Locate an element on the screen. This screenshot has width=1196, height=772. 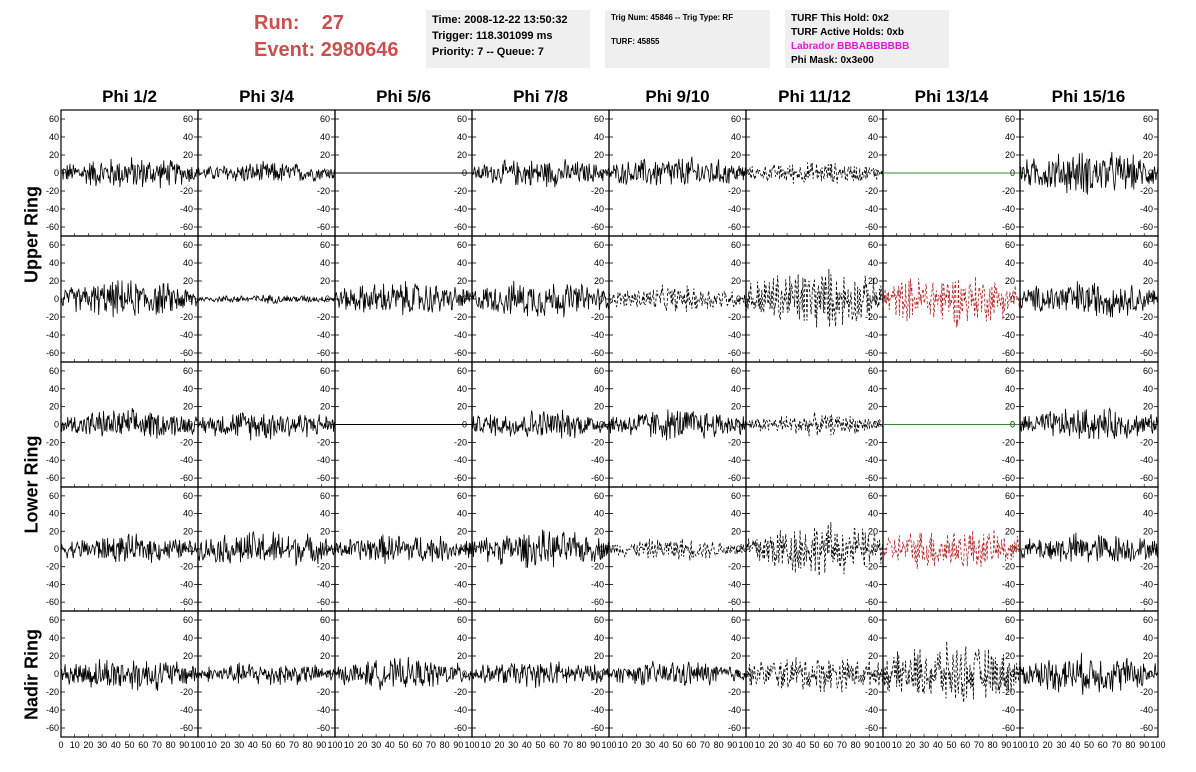
time-text: Time: 2008-12-22 13:50:32 is located at coordinates (500, 20).